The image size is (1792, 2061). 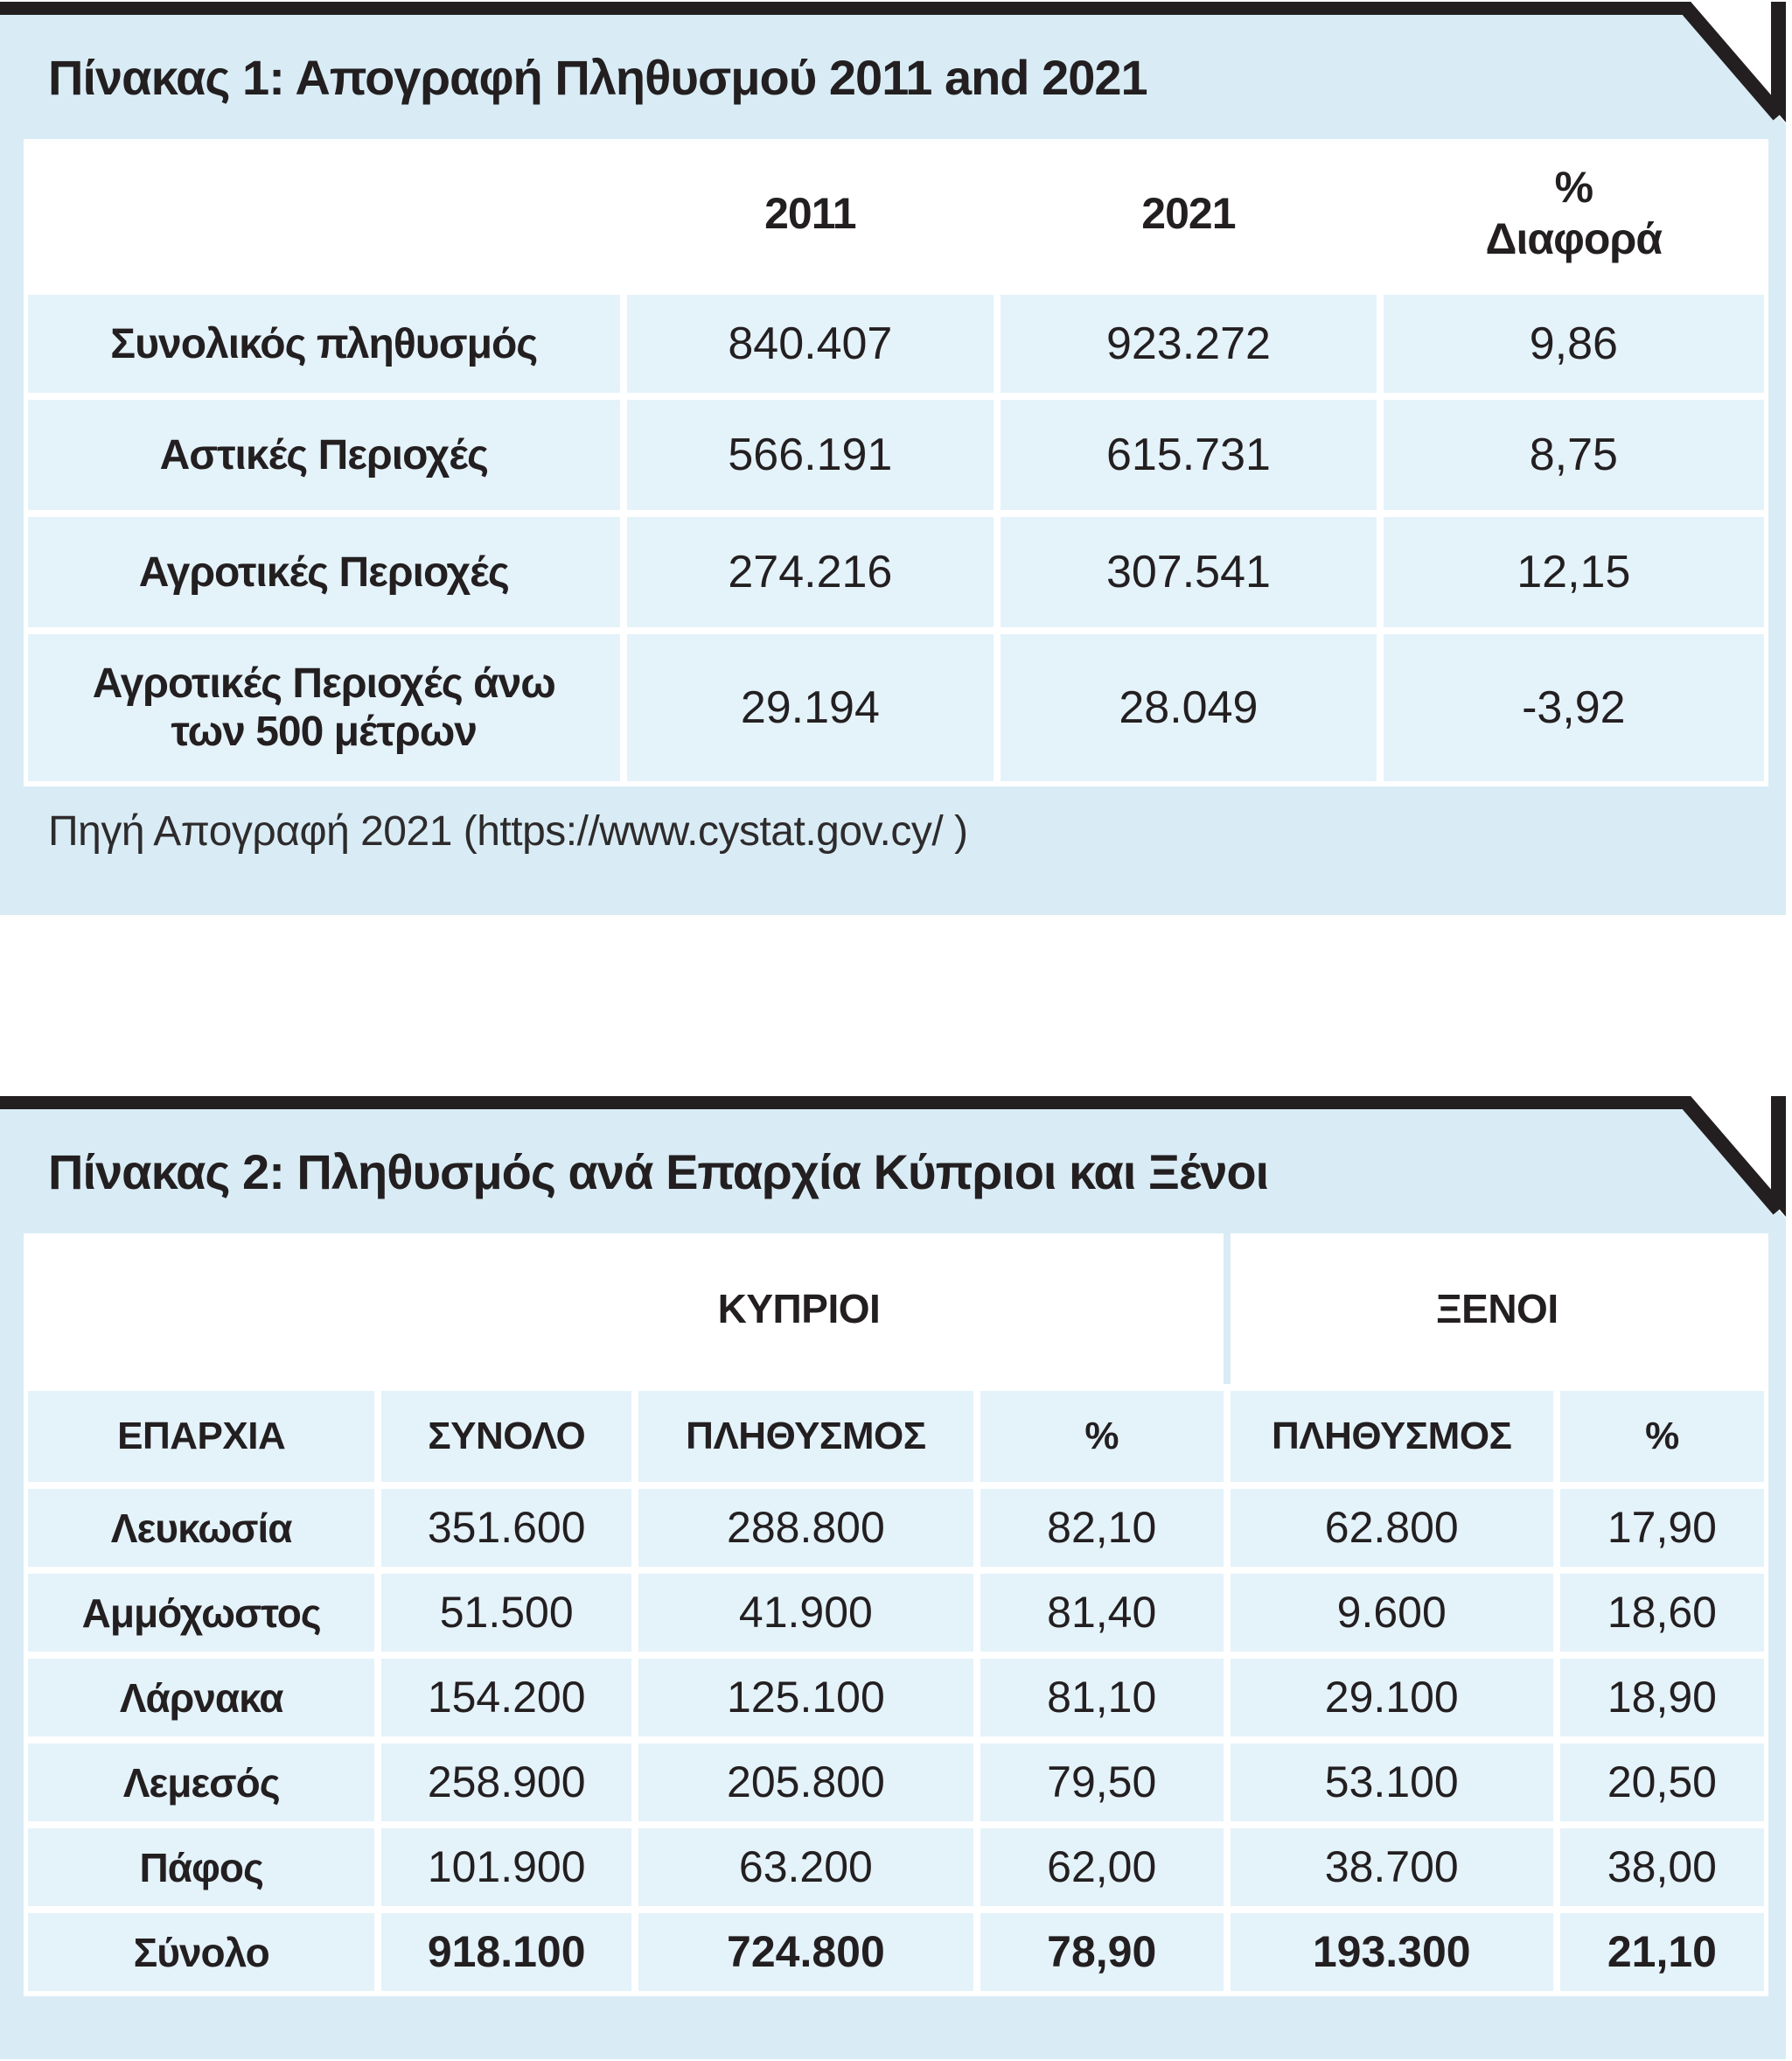 I want to click on value-fo-percent: 17,90, so click(x=1662, y=1529).